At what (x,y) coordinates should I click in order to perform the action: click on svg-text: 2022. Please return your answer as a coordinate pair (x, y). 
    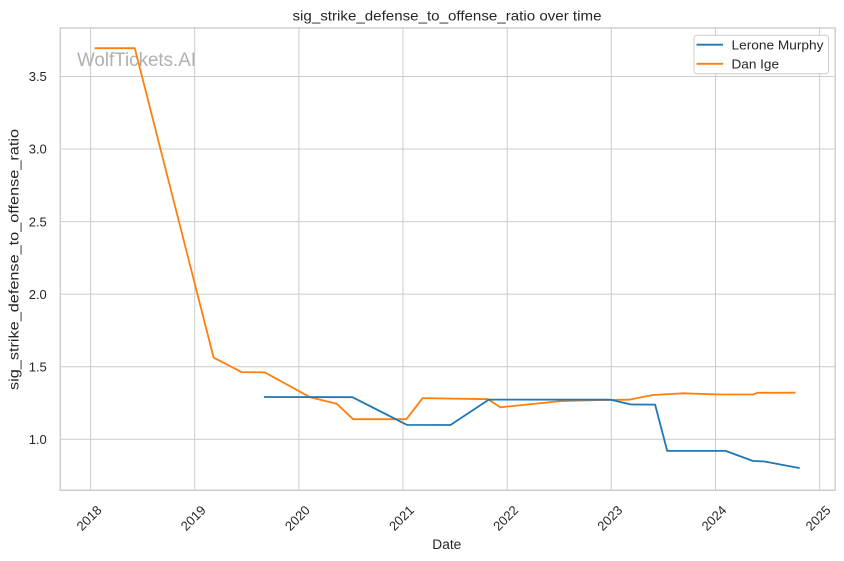
    Looking at the image, I should click on (505, 518).